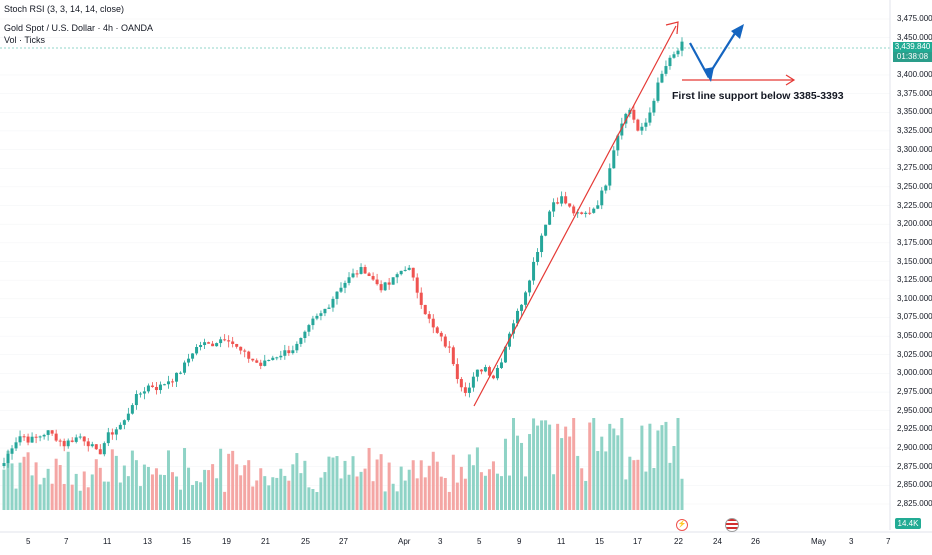 The width and height of the screenshot is (932, 555). Describe the element at coordinates (440, 541) in the screenshot. I see `time-tick-label: 3` at that location.